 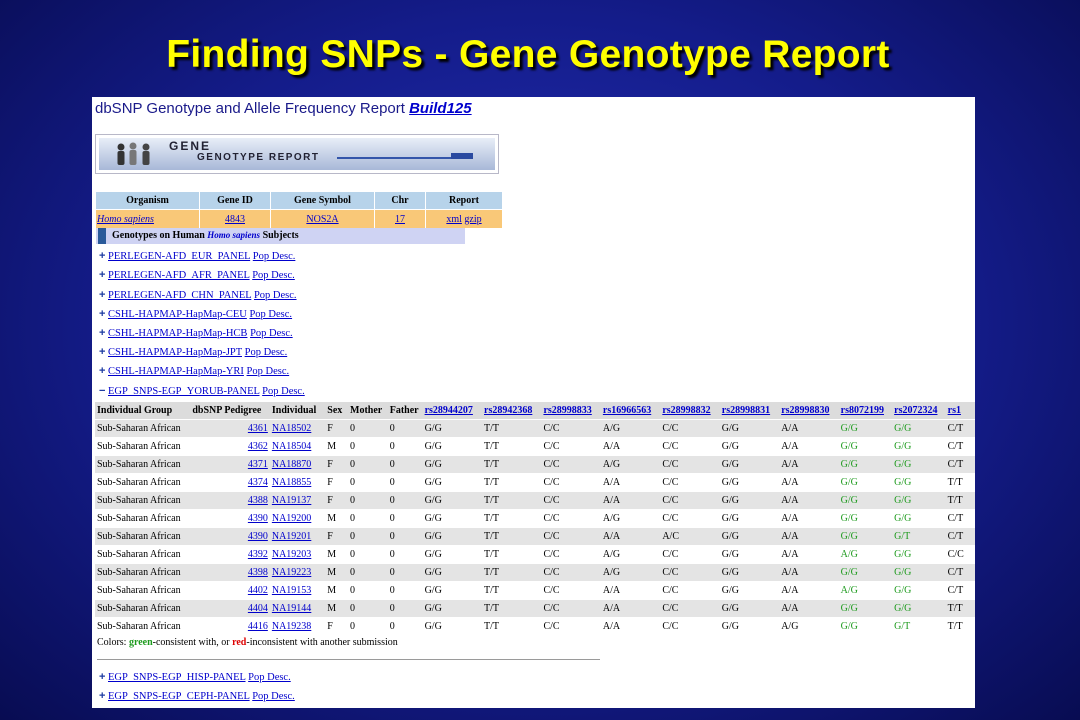 I want to click on cell-individual-link: NA19203, so click(x=291, y=554).